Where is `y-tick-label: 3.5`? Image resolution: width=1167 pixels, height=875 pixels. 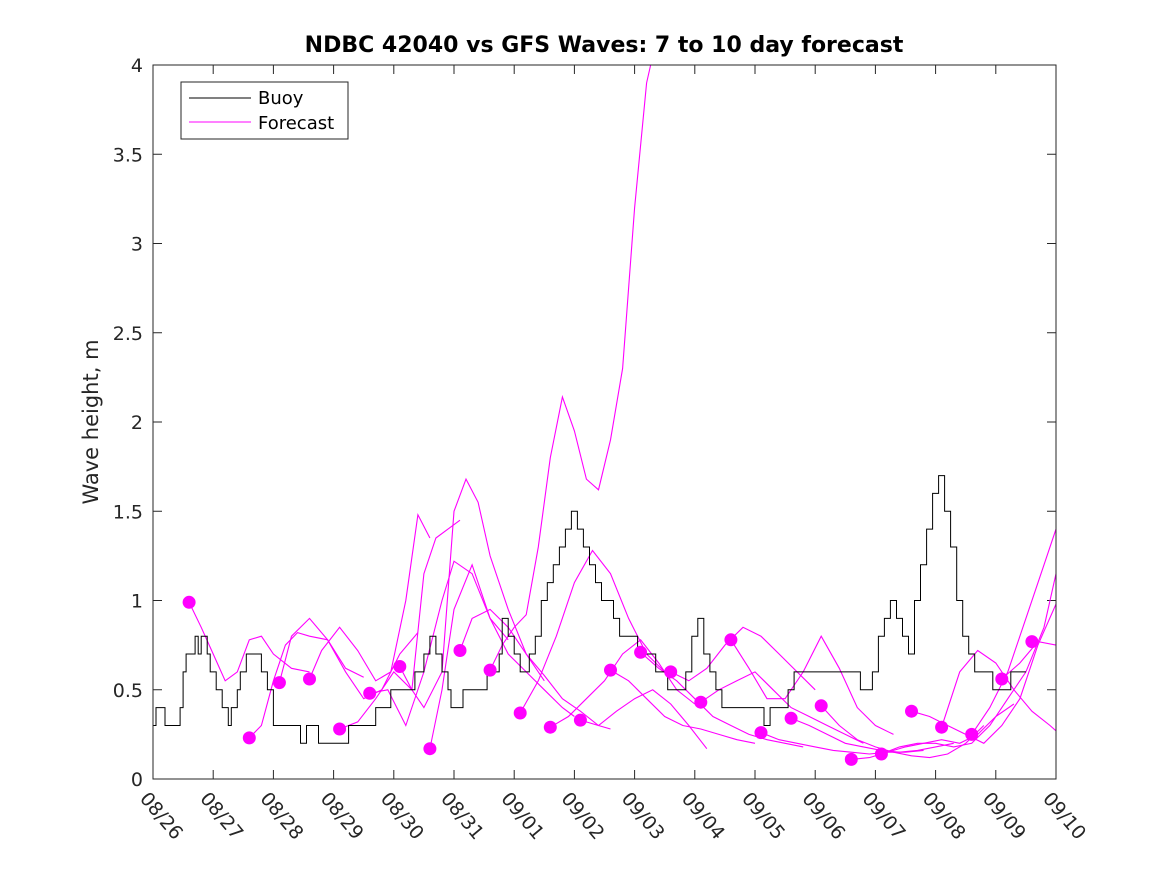 y-tick-label: 3.5 is located at coordinates (128, 155).